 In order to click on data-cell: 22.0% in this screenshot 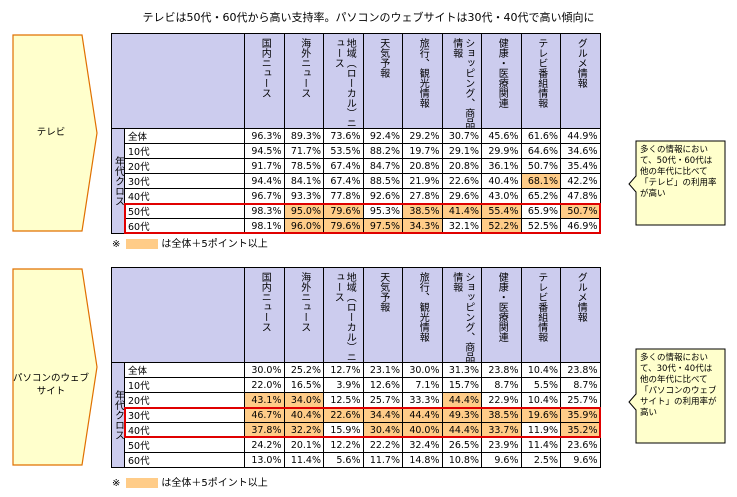, I will do `click(264, 385)`.